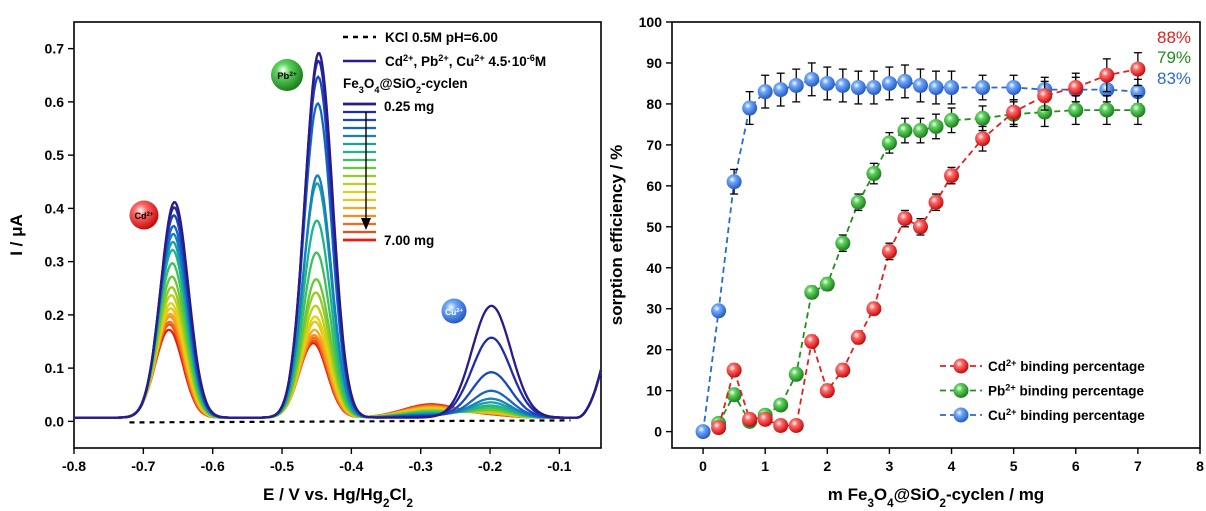 The width and height of the screenshot is (1206, 511). Describe the element at coordinates (1138, 466) in the screenshot. I see `right-x-tick-label: 7` at that location.